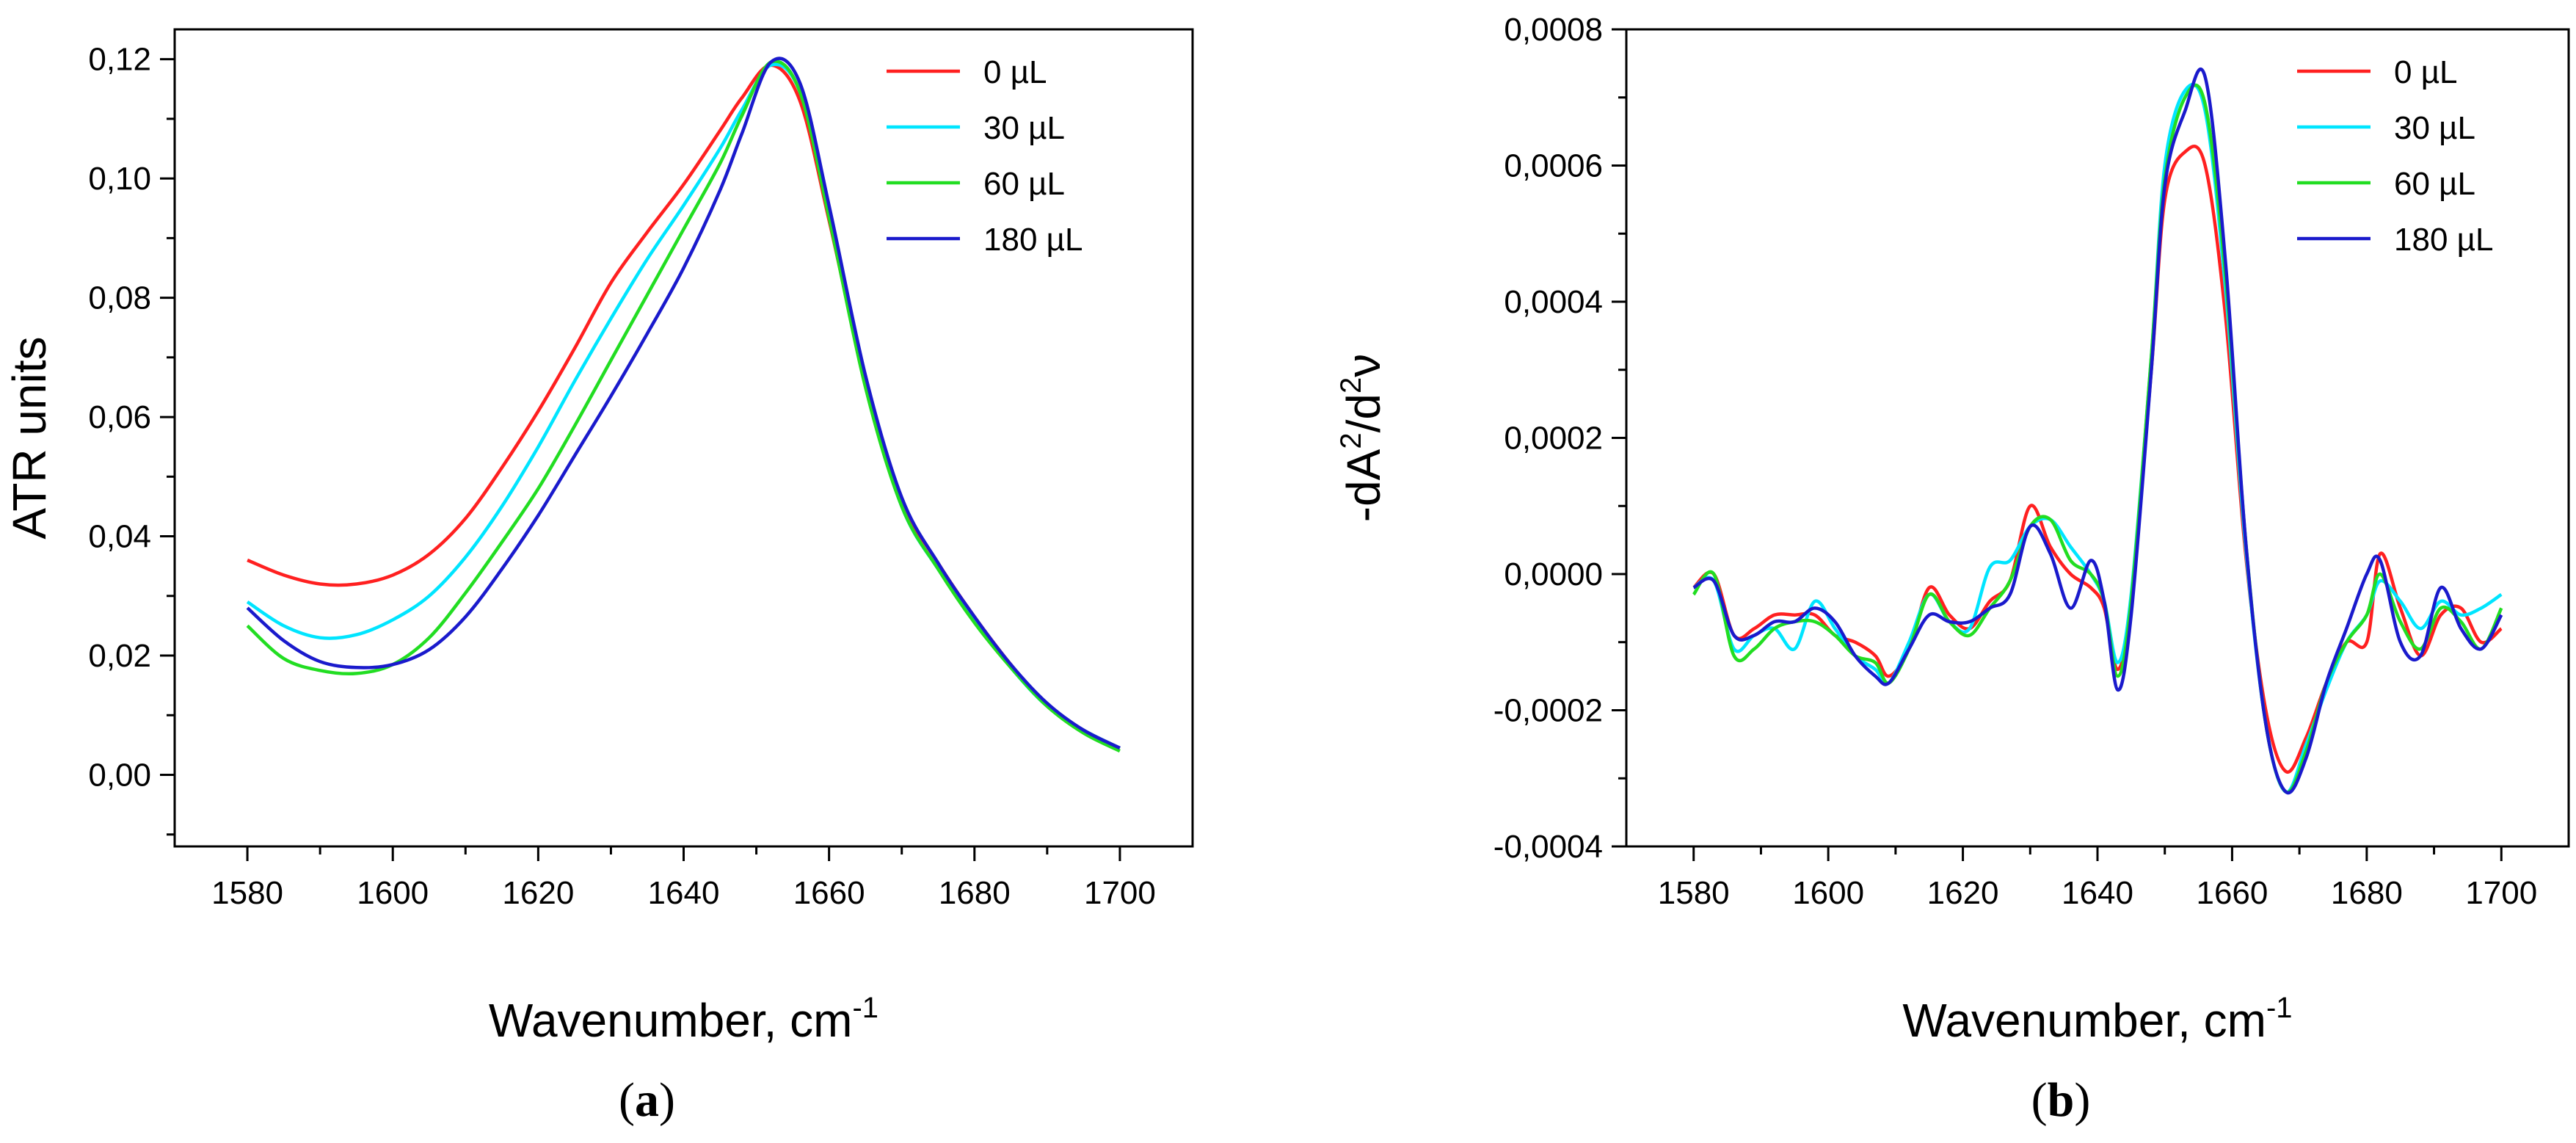  What do you see at coordinates (119, 537) in the screenshot?
I see `y-tick-label: 0,04` at bounding box center [119, 537].